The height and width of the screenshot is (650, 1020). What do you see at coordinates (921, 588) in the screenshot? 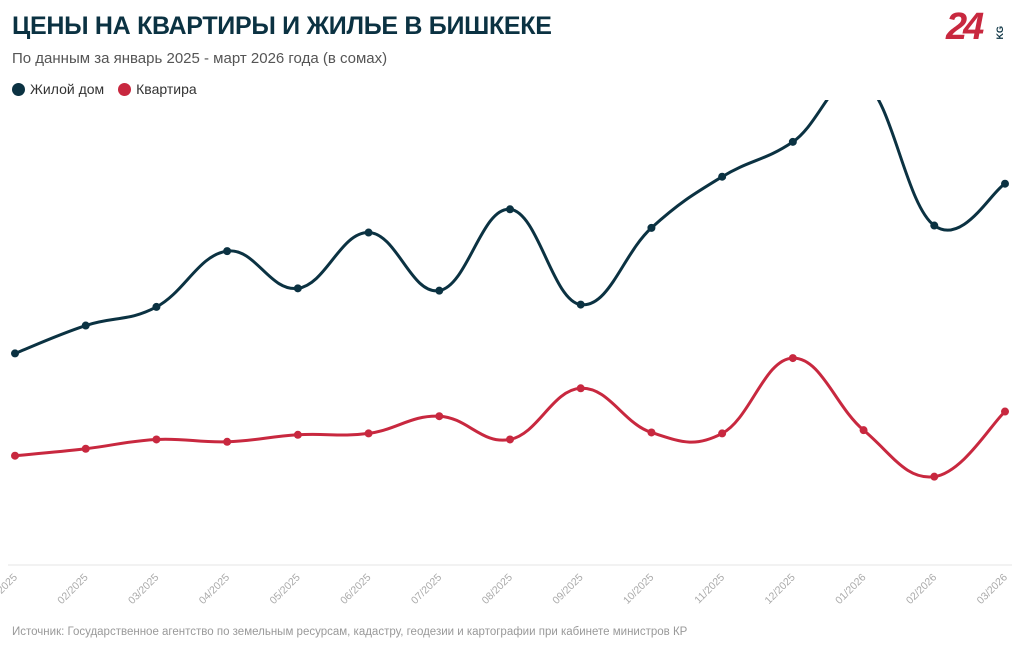
I see `x-tick-label: 02/2026` at bounding box center [921, 588].